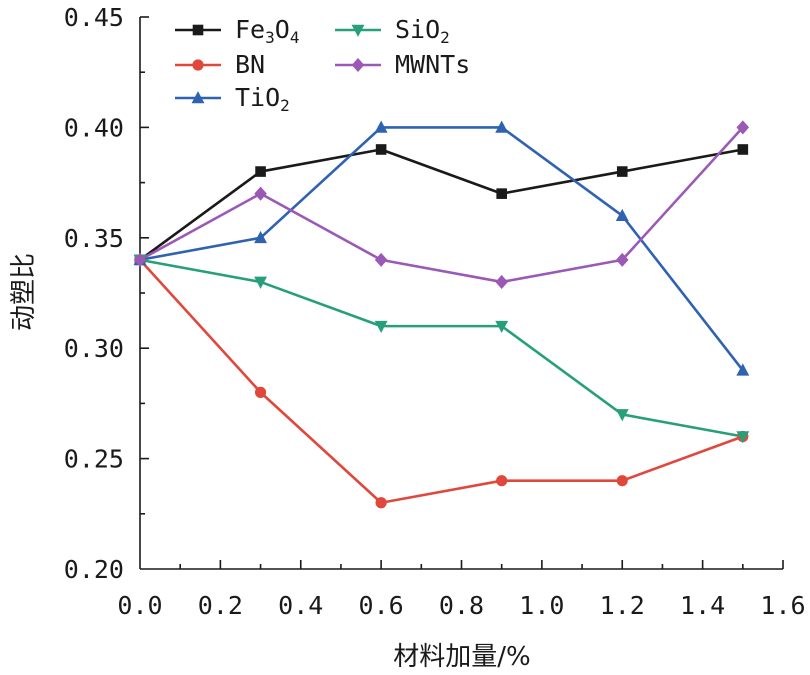  What do you see at coordinates (94, 238) in the screenshot?
I see `y-tick-label: 0.35` at bounding box center [94, 238].